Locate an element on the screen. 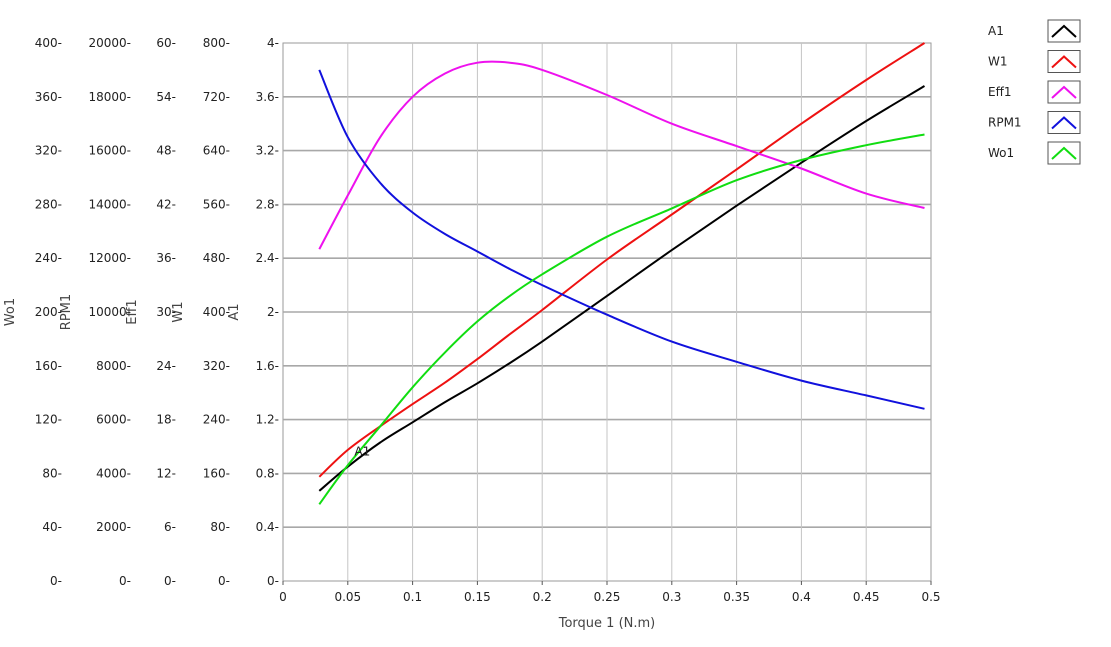  y-tick-label: 280- is located at coordinates (48, 204).